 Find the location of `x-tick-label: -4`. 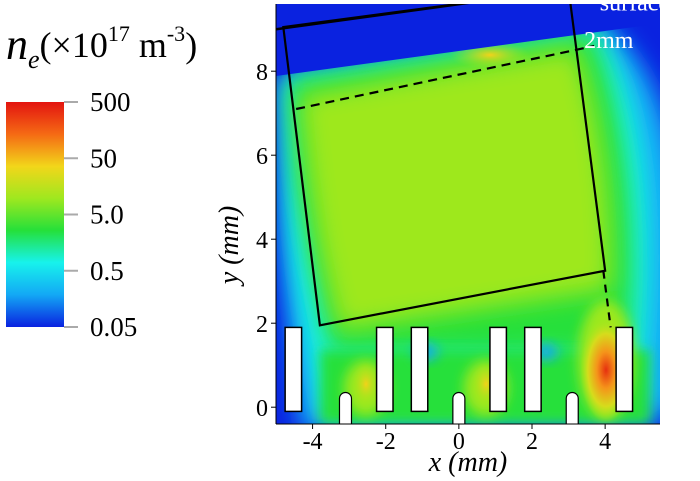

x-tick-label: -4 is located at coordinates (313, 442).